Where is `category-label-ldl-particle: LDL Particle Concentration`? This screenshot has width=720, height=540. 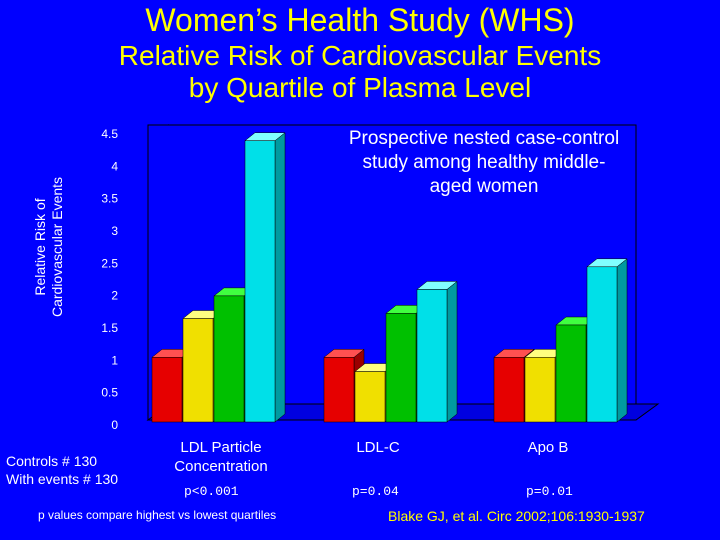 category-label-ldl-particle: LDL Particle Concentration is located at coordinates (221, 457).